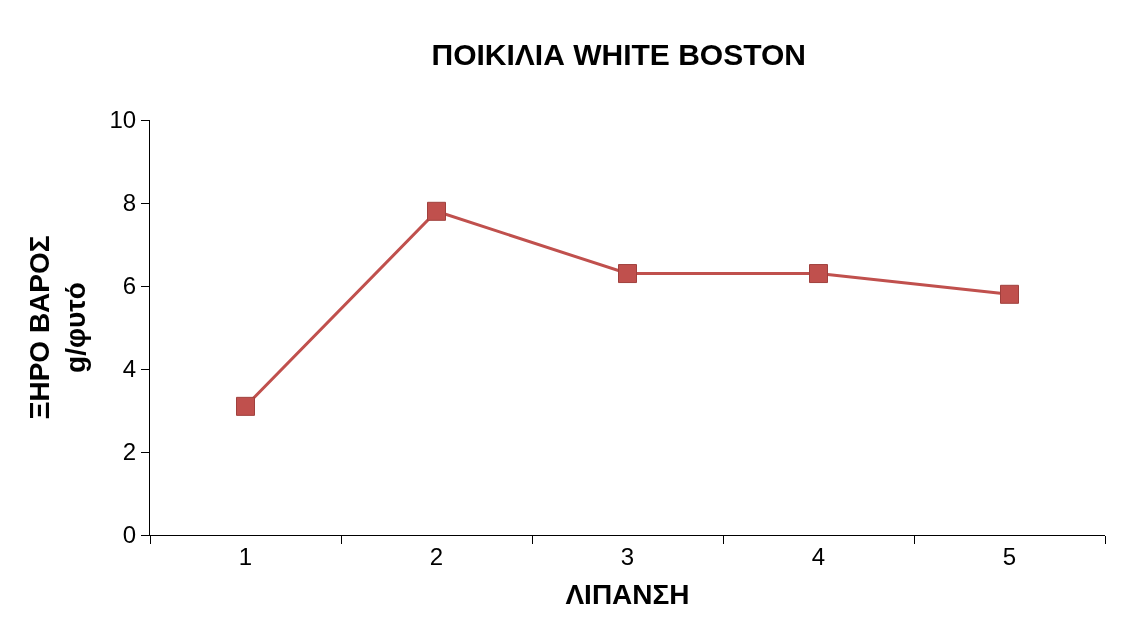 The width and height of the screenshot is (1125, 635). I want to click on x-axis-title: ΛΙΠΑΝΣΗ, so click(627, 594).